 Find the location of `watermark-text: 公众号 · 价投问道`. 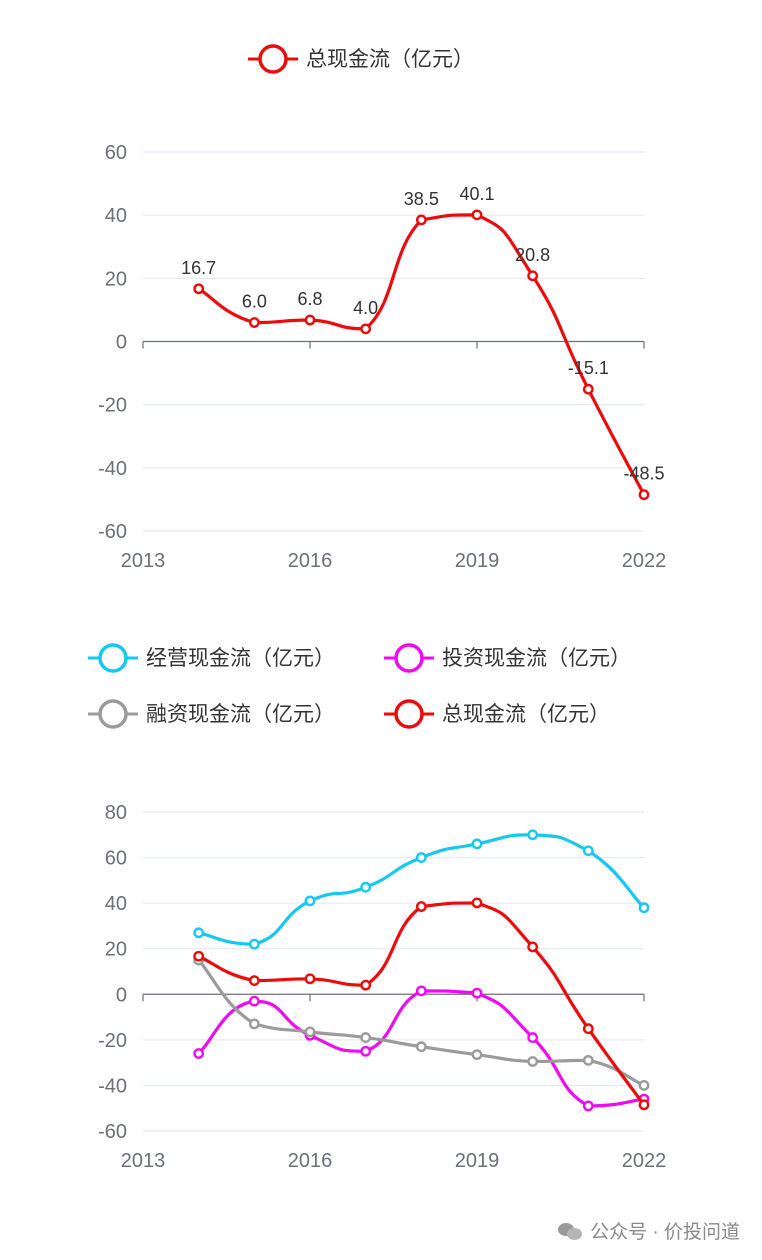

watermark-text: 公众号 · 价投问道 is located at coordinates (665, 1232).